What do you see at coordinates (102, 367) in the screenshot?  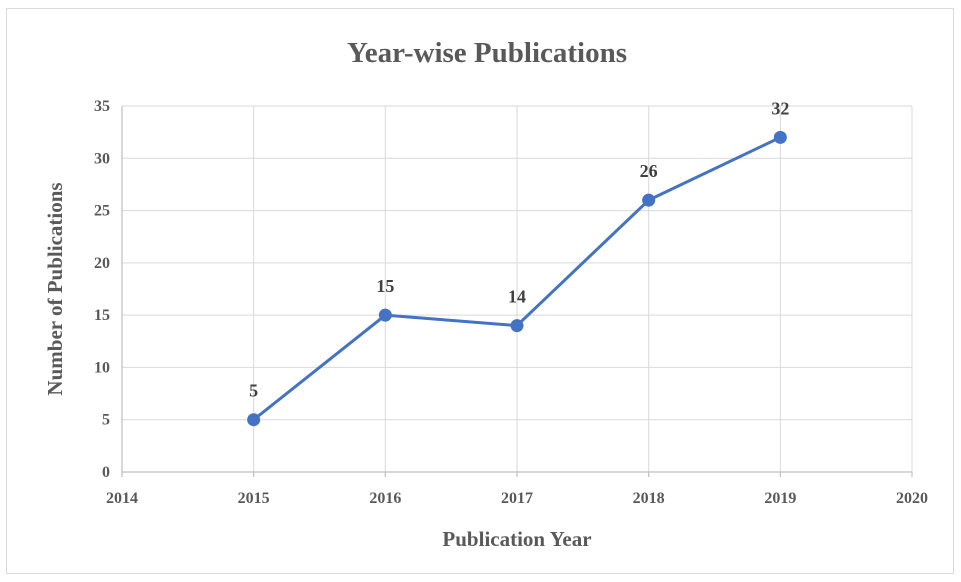 I see `y-tick-label: 10` at bounding box center [102, 367].